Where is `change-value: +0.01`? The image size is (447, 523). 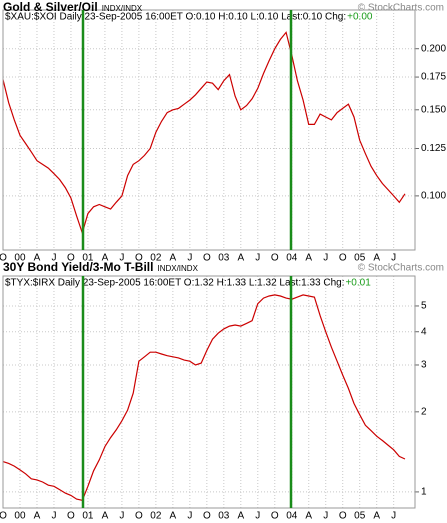
change-value: +0.01 is located at coordinates (358, 283).